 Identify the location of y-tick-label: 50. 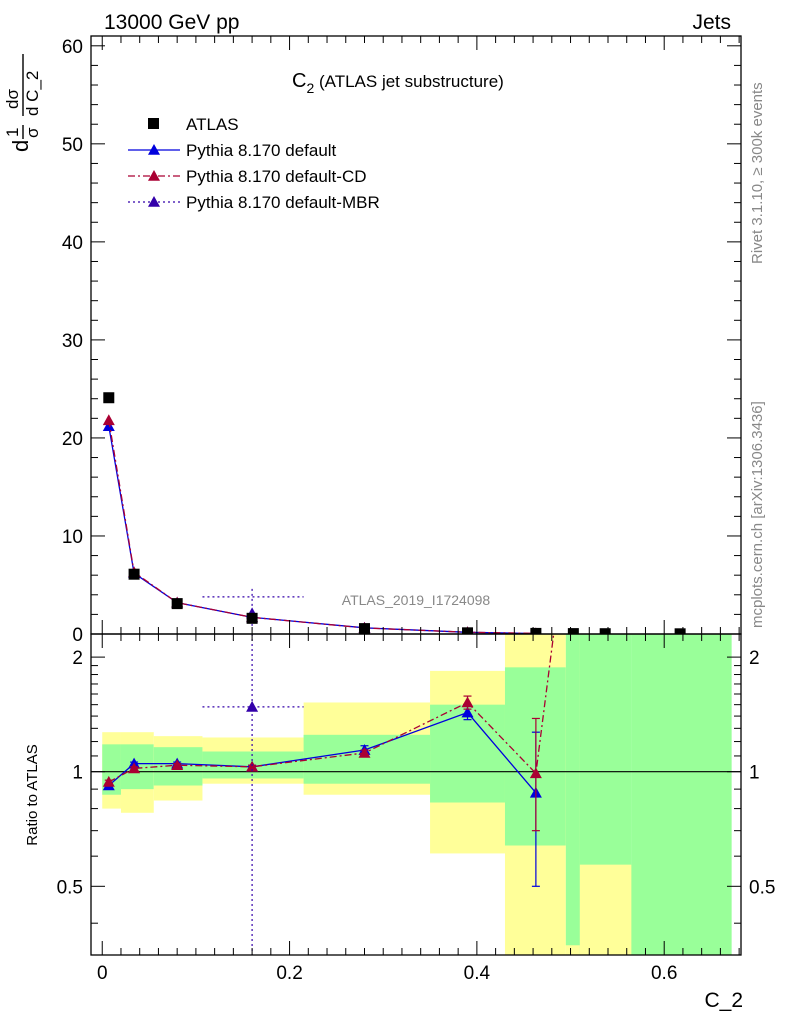
(72, 145).